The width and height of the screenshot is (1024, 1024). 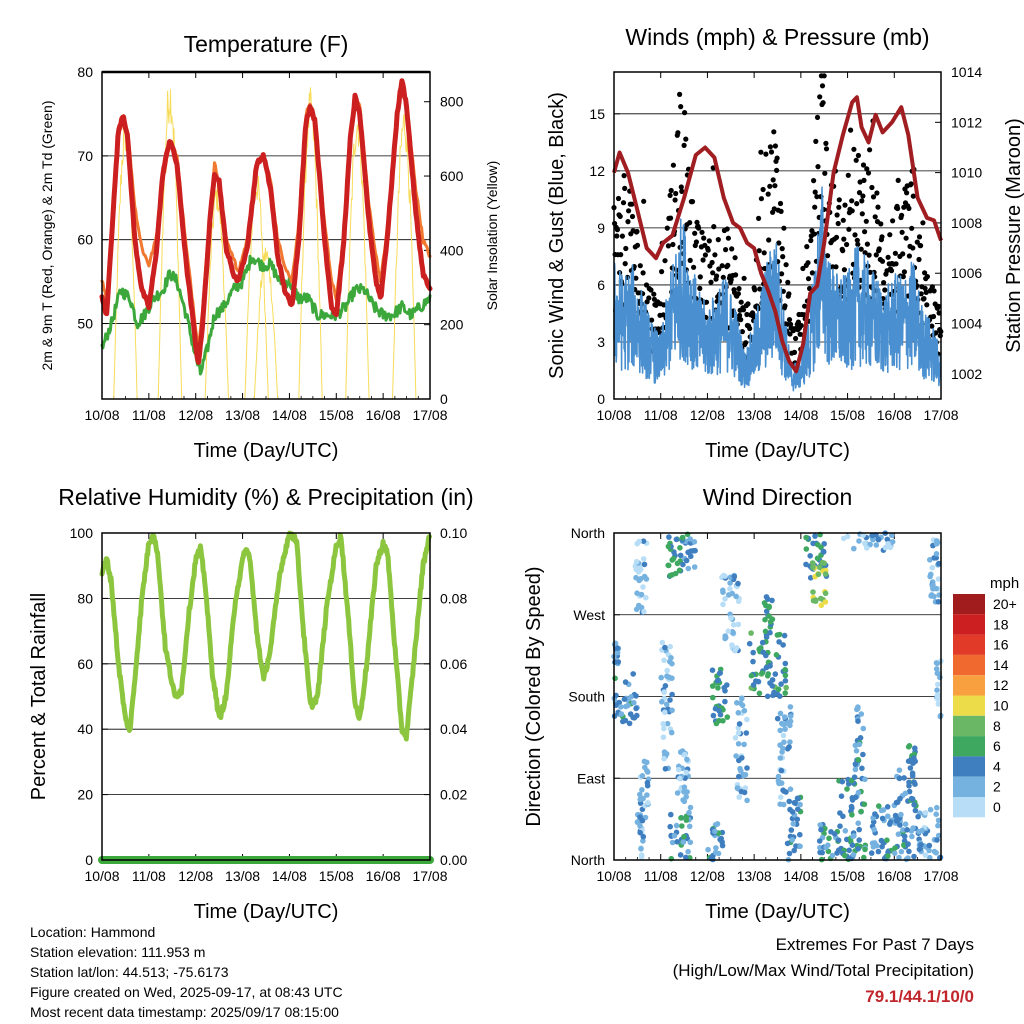 What do you see at coordinates (1001, 645) in the screenshot?
I see `legend-label: 16` at bounding box center [1001, 645].